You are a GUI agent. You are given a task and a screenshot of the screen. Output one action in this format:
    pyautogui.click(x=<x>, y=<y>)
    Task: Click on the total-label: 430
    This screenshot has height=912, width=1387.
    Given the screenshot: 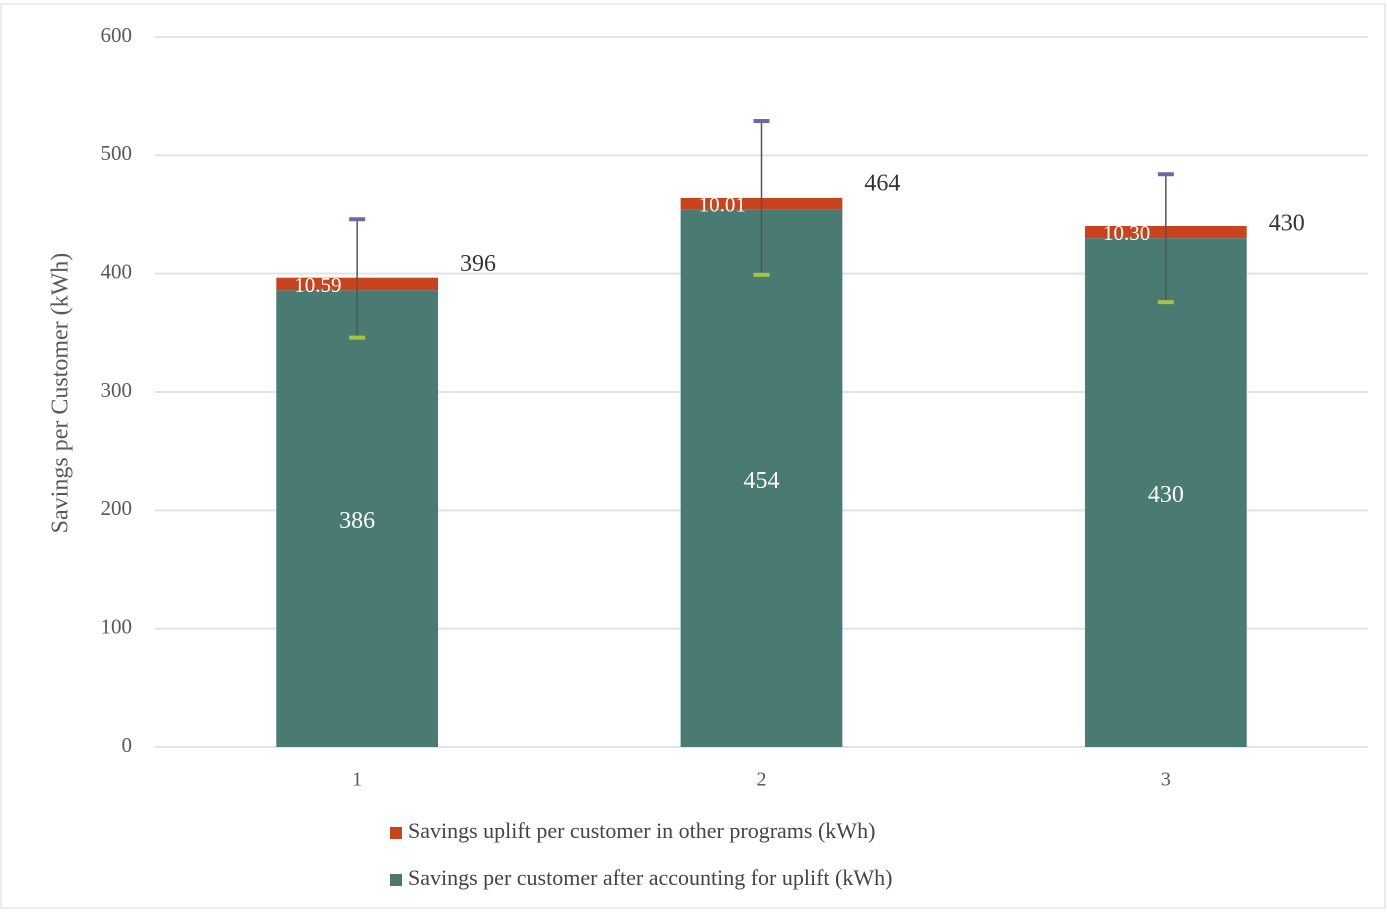 What is the action you would take?
    pyautogui.click(x=1287, y=224)
    